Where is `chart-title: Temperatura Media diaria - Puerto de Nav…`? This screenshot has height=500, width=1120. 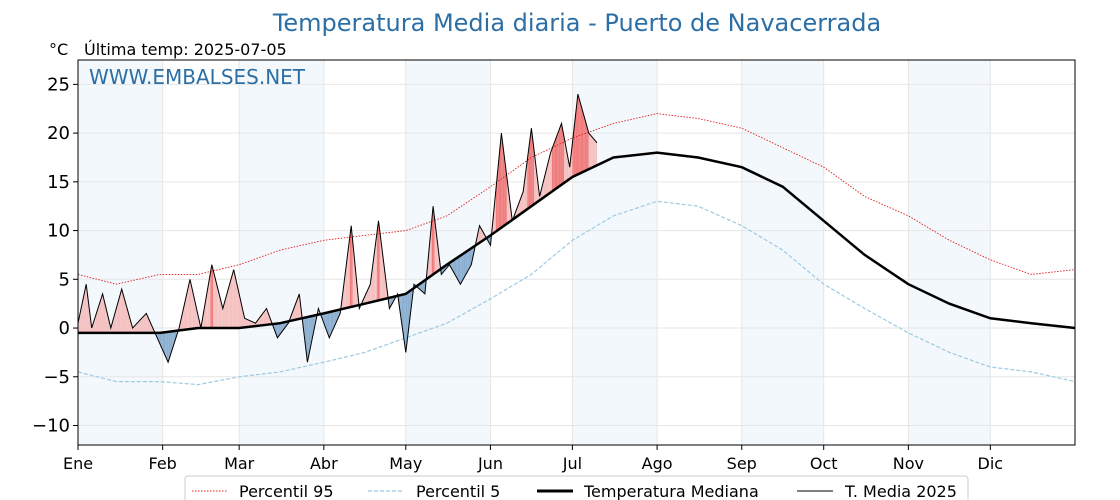 chart-title: Temperatura Media diaria - Puerto de Nav… is located at coordinates (576, 23).